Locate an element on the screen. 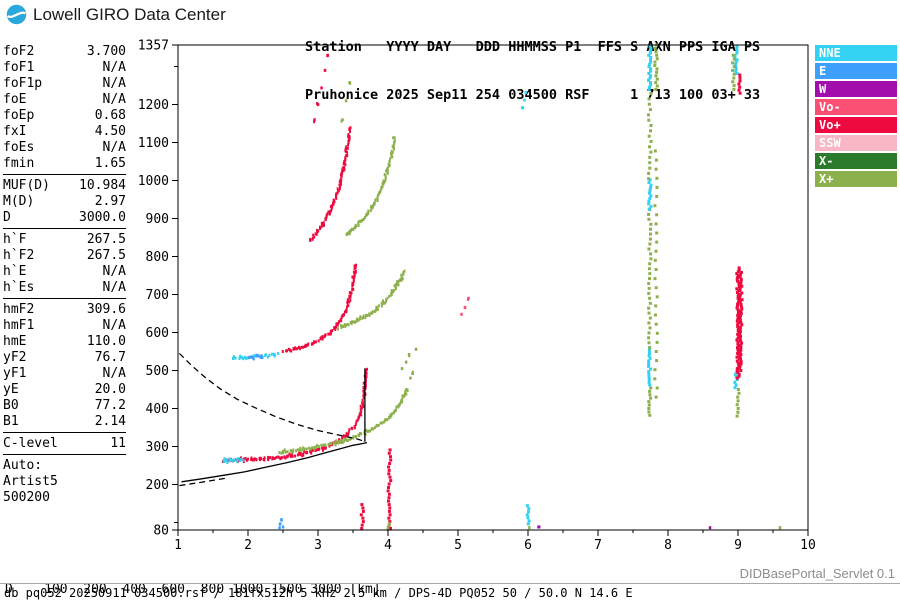 The image size is (900, 600). auto-scaler-info: Auto: Artist5 500200 is located at coordinates (64, 482).